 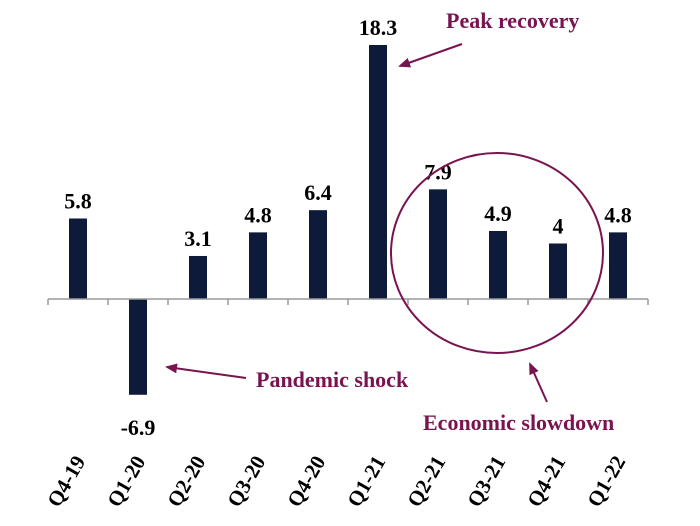 I want to click on x-tick-label: Q4-20, so click(x=306, y=481).